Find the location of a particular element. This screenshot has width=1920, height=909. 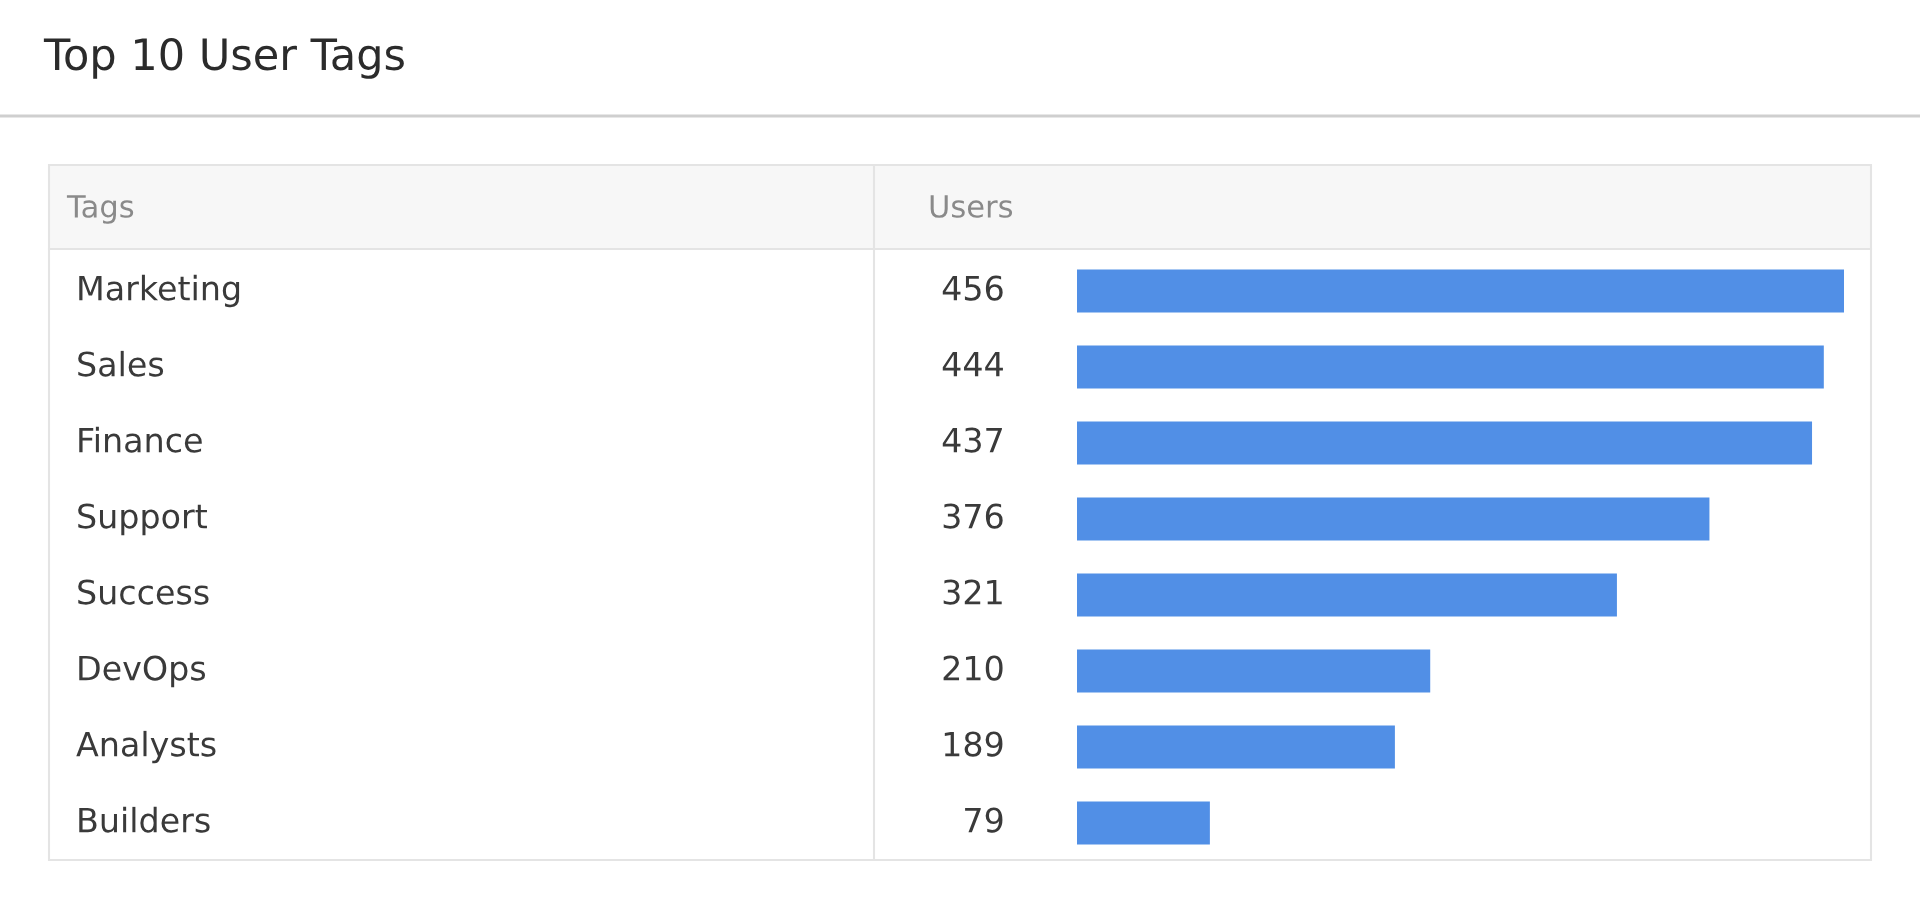

y-tick-label: Success is located at coordinates (143, 592).